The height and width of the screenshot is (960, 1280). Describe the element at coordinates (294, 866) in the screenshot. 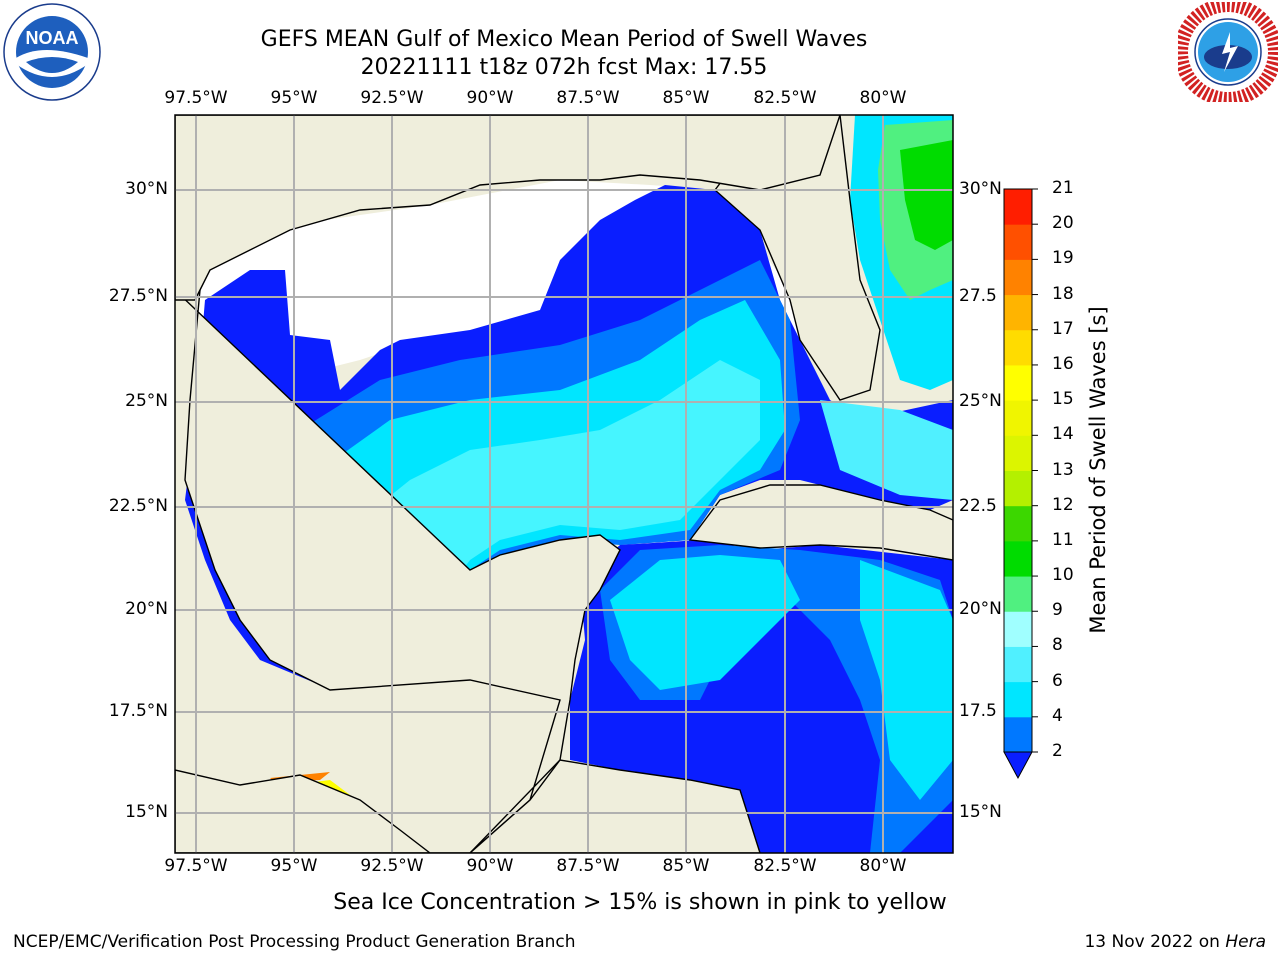

I see `lon-tick-bottom: 95°W` at that location.